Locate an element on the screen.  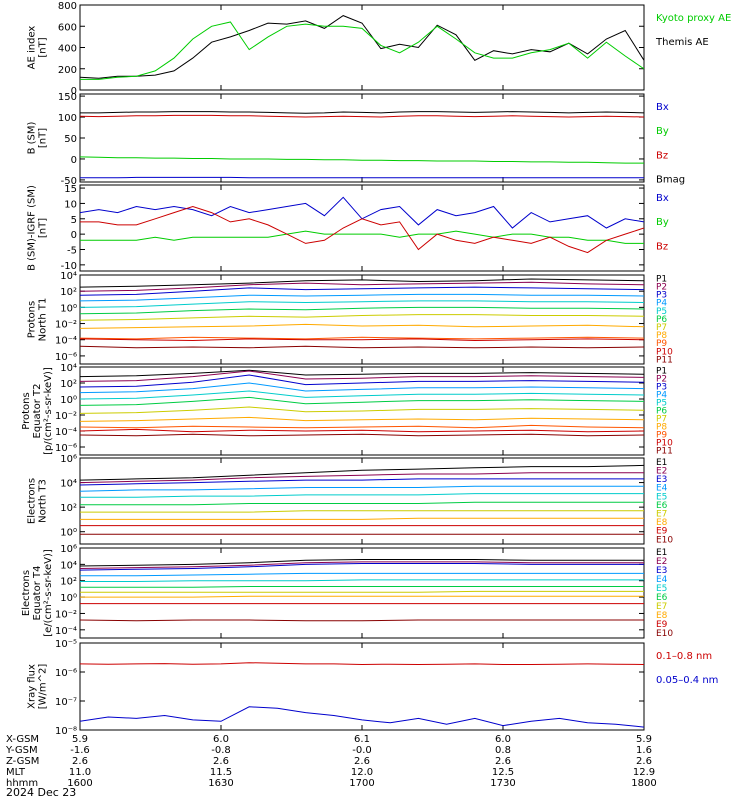
x-axis-row-label: hhmm is located at coordinates (22, 783).